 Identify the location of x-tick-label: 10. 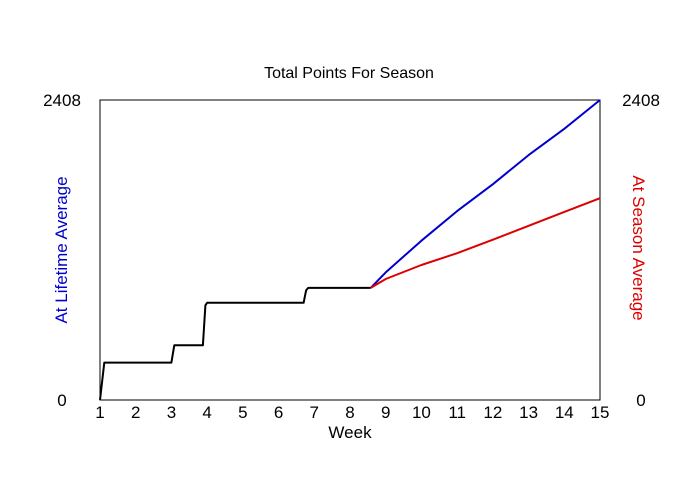
(421, 412).